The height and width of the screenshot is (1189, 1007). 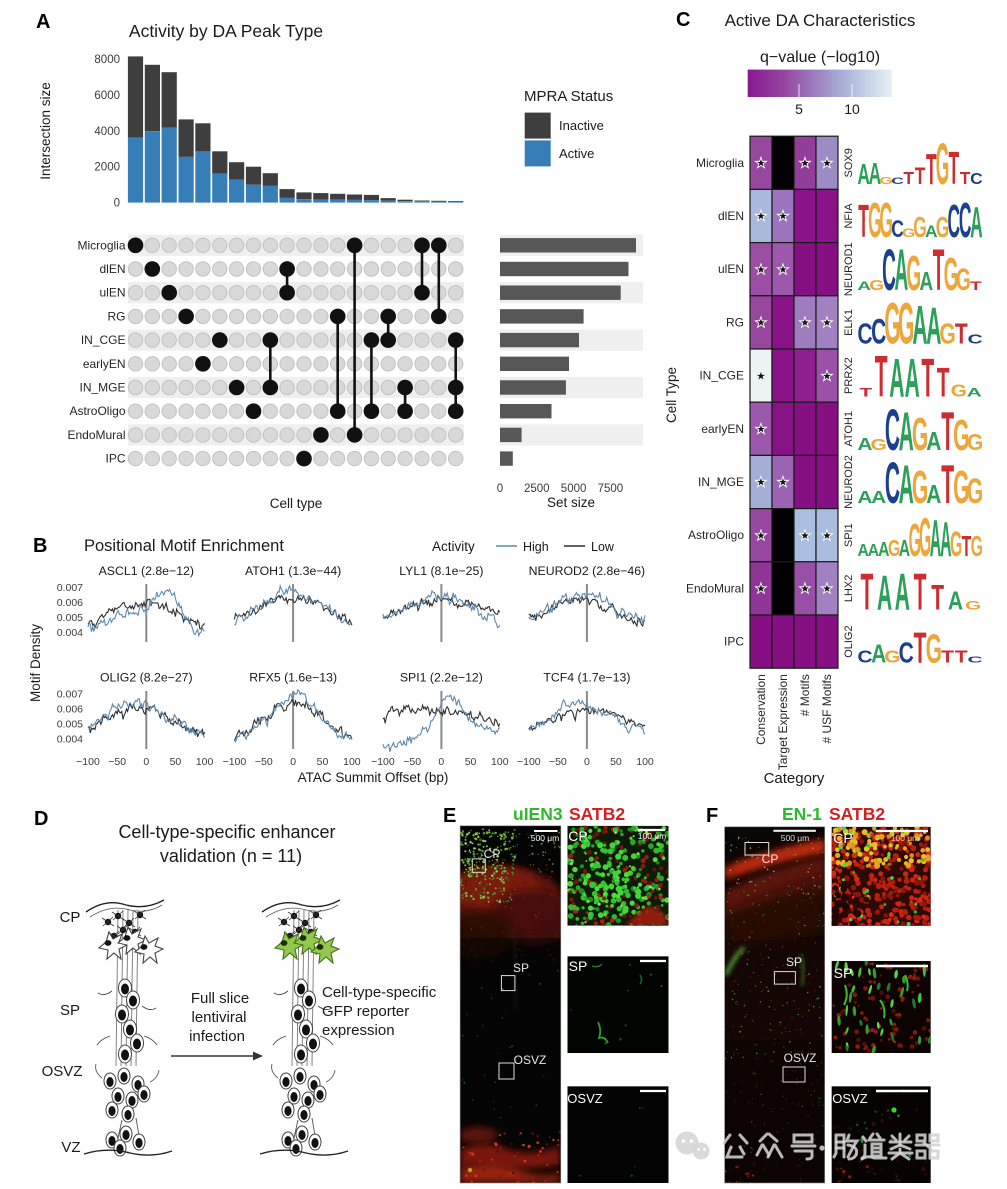 I want to click on svg-text: LHX2, so click(x=849, y=589).